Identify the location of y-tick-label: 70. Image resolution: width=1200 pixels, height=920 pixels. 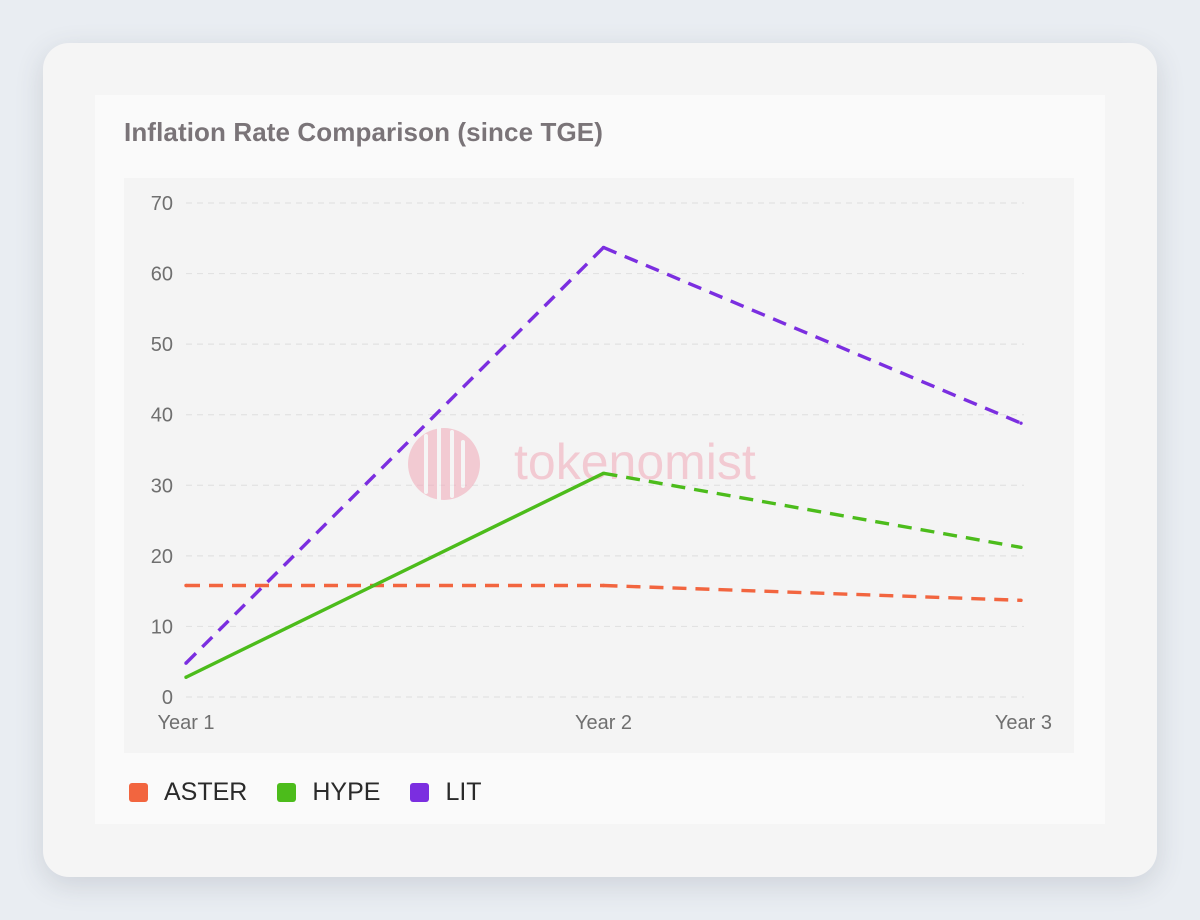
(162, 204).